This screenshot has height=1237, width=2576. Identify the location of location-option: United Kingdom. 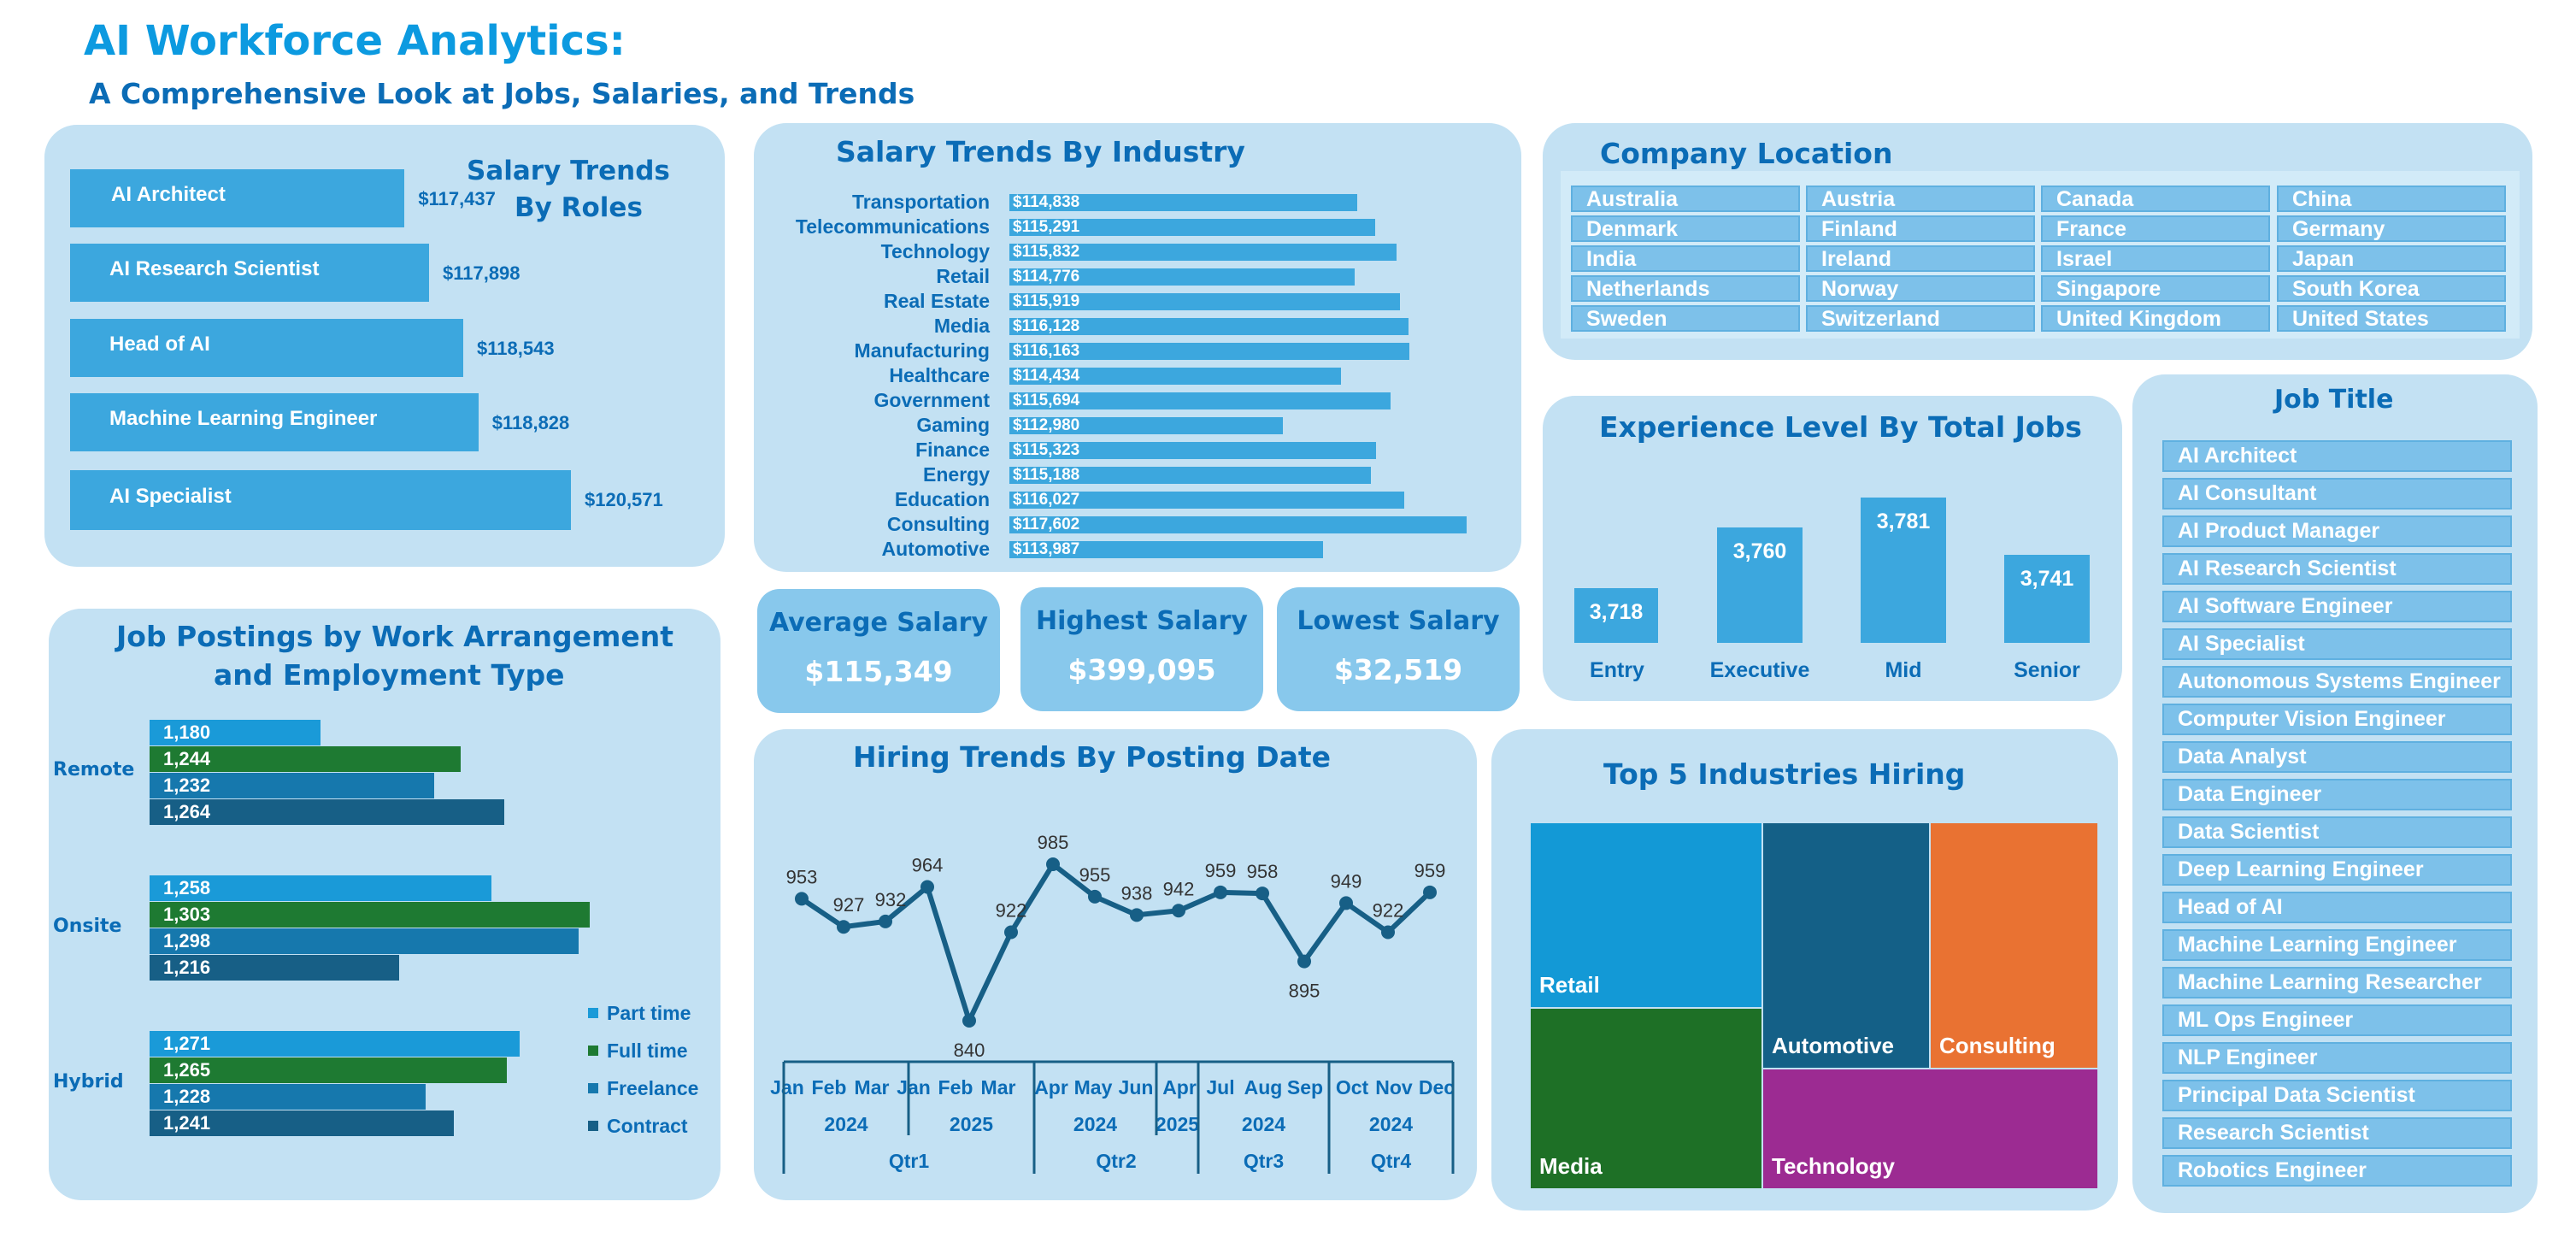
(2155, 318).